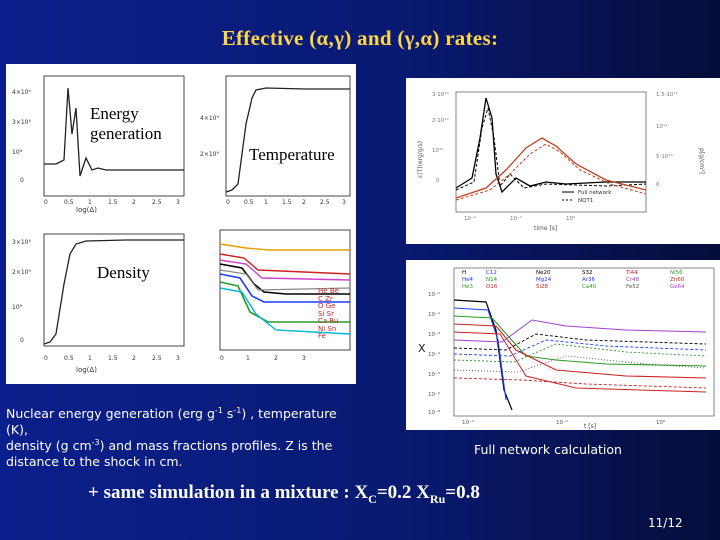 The width and height of the screenshot is (720, 540). I want to click on legend-si-sr: Si Sr, so click(326, 313).